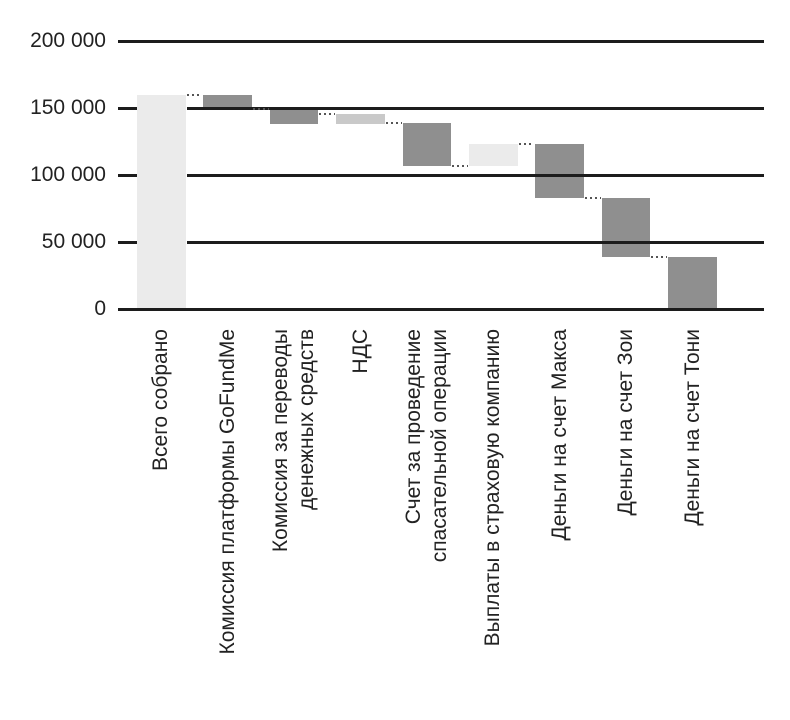 This screenshot has width=790, height=720. I want to click on y-tick-label: 200 000, so click(68, 40).